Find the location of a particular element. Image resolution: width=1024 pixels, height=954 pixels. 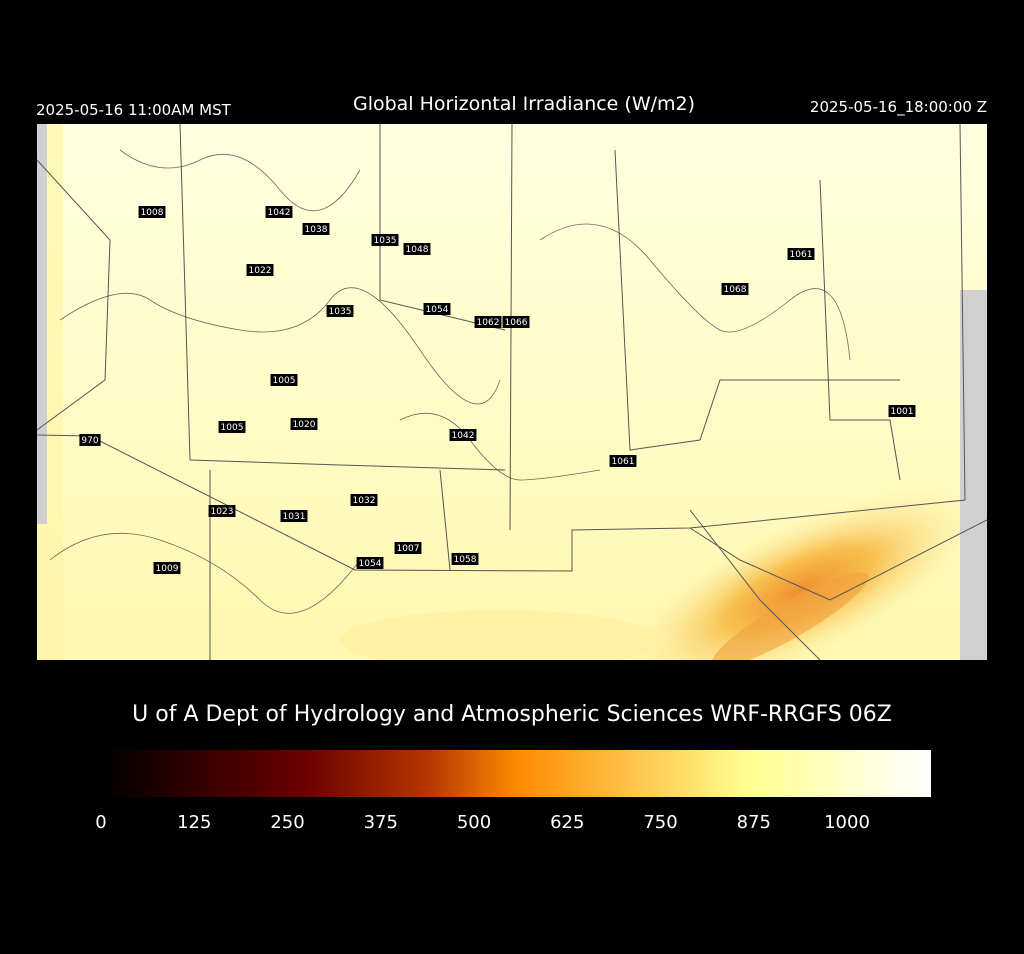

valid-local-time: 2025-05-16 11:00AM MST is located at coordinates (134, 110).